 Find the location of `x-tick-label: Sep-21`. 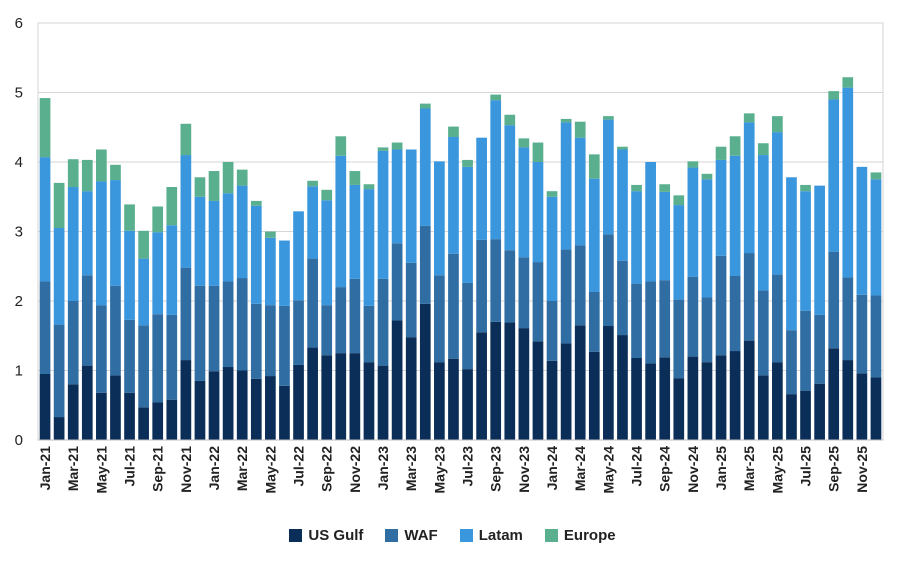

x-tick-label: Sep-21 is located at coordinates (158, 469).